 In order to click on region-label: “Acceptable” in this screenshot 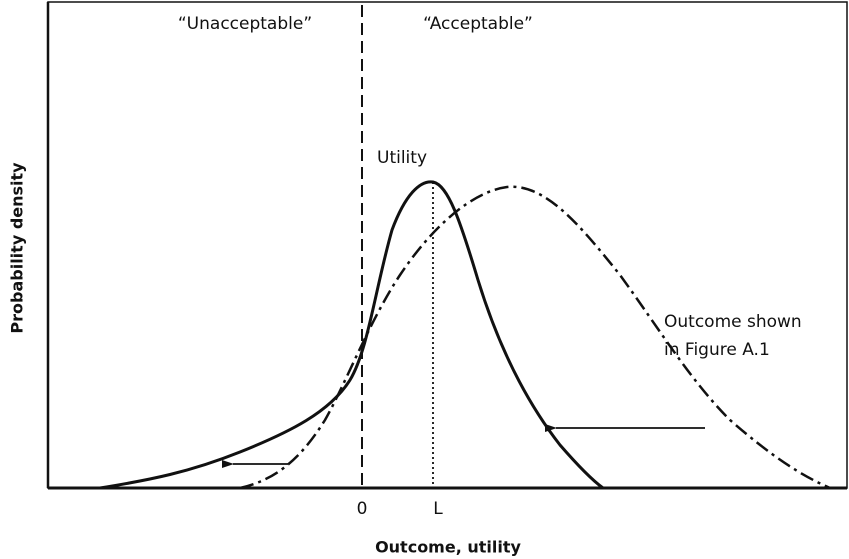, I will do `click(478, 24)`.